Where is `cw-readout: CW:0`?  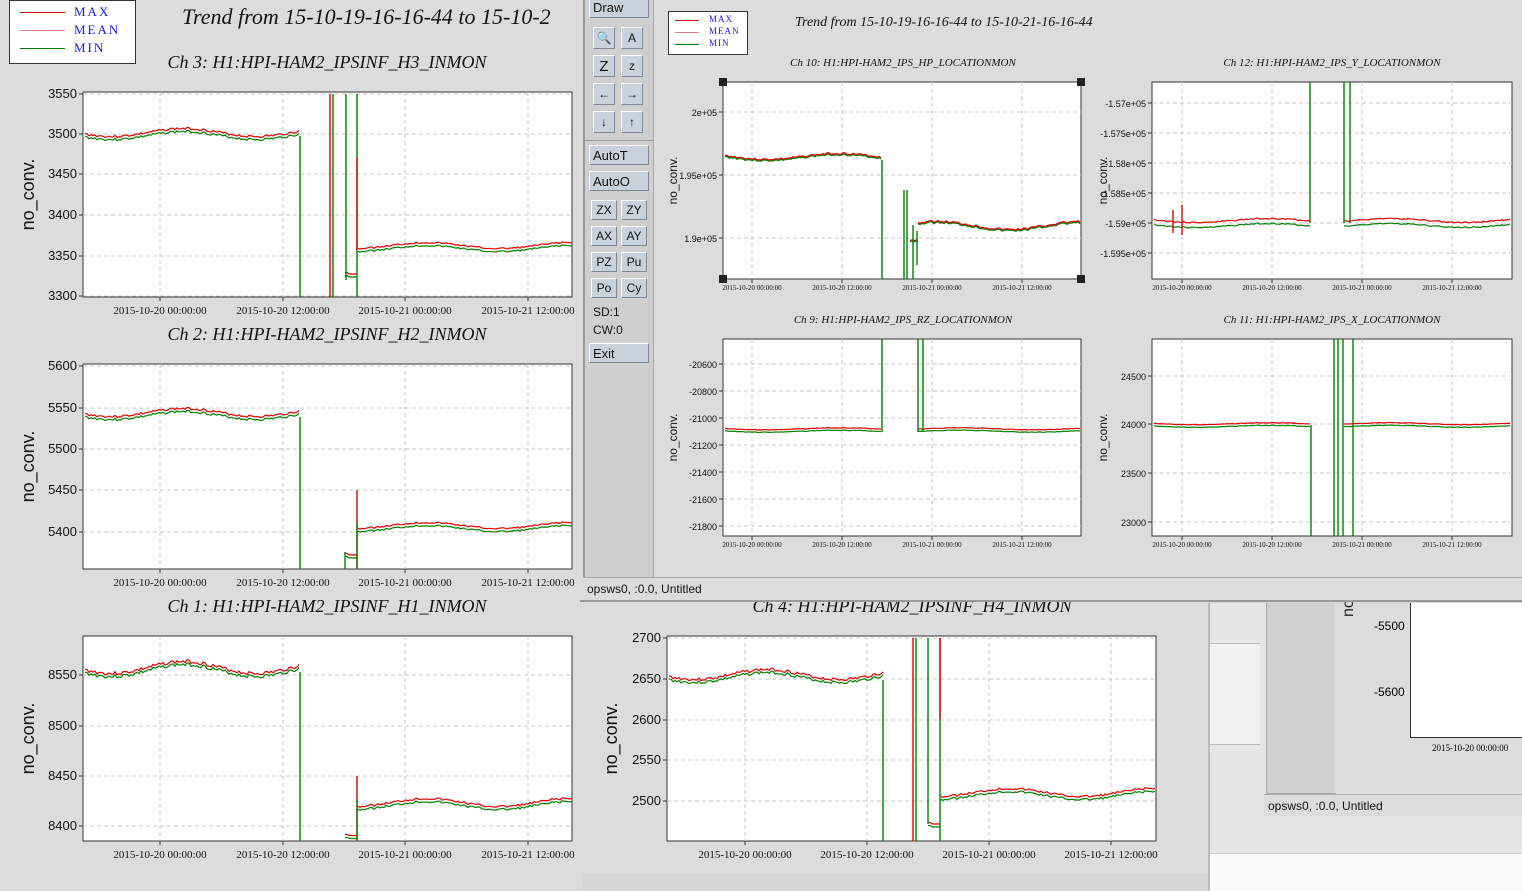
cw-readout: CW:0 is located at coordinates (608, 330).